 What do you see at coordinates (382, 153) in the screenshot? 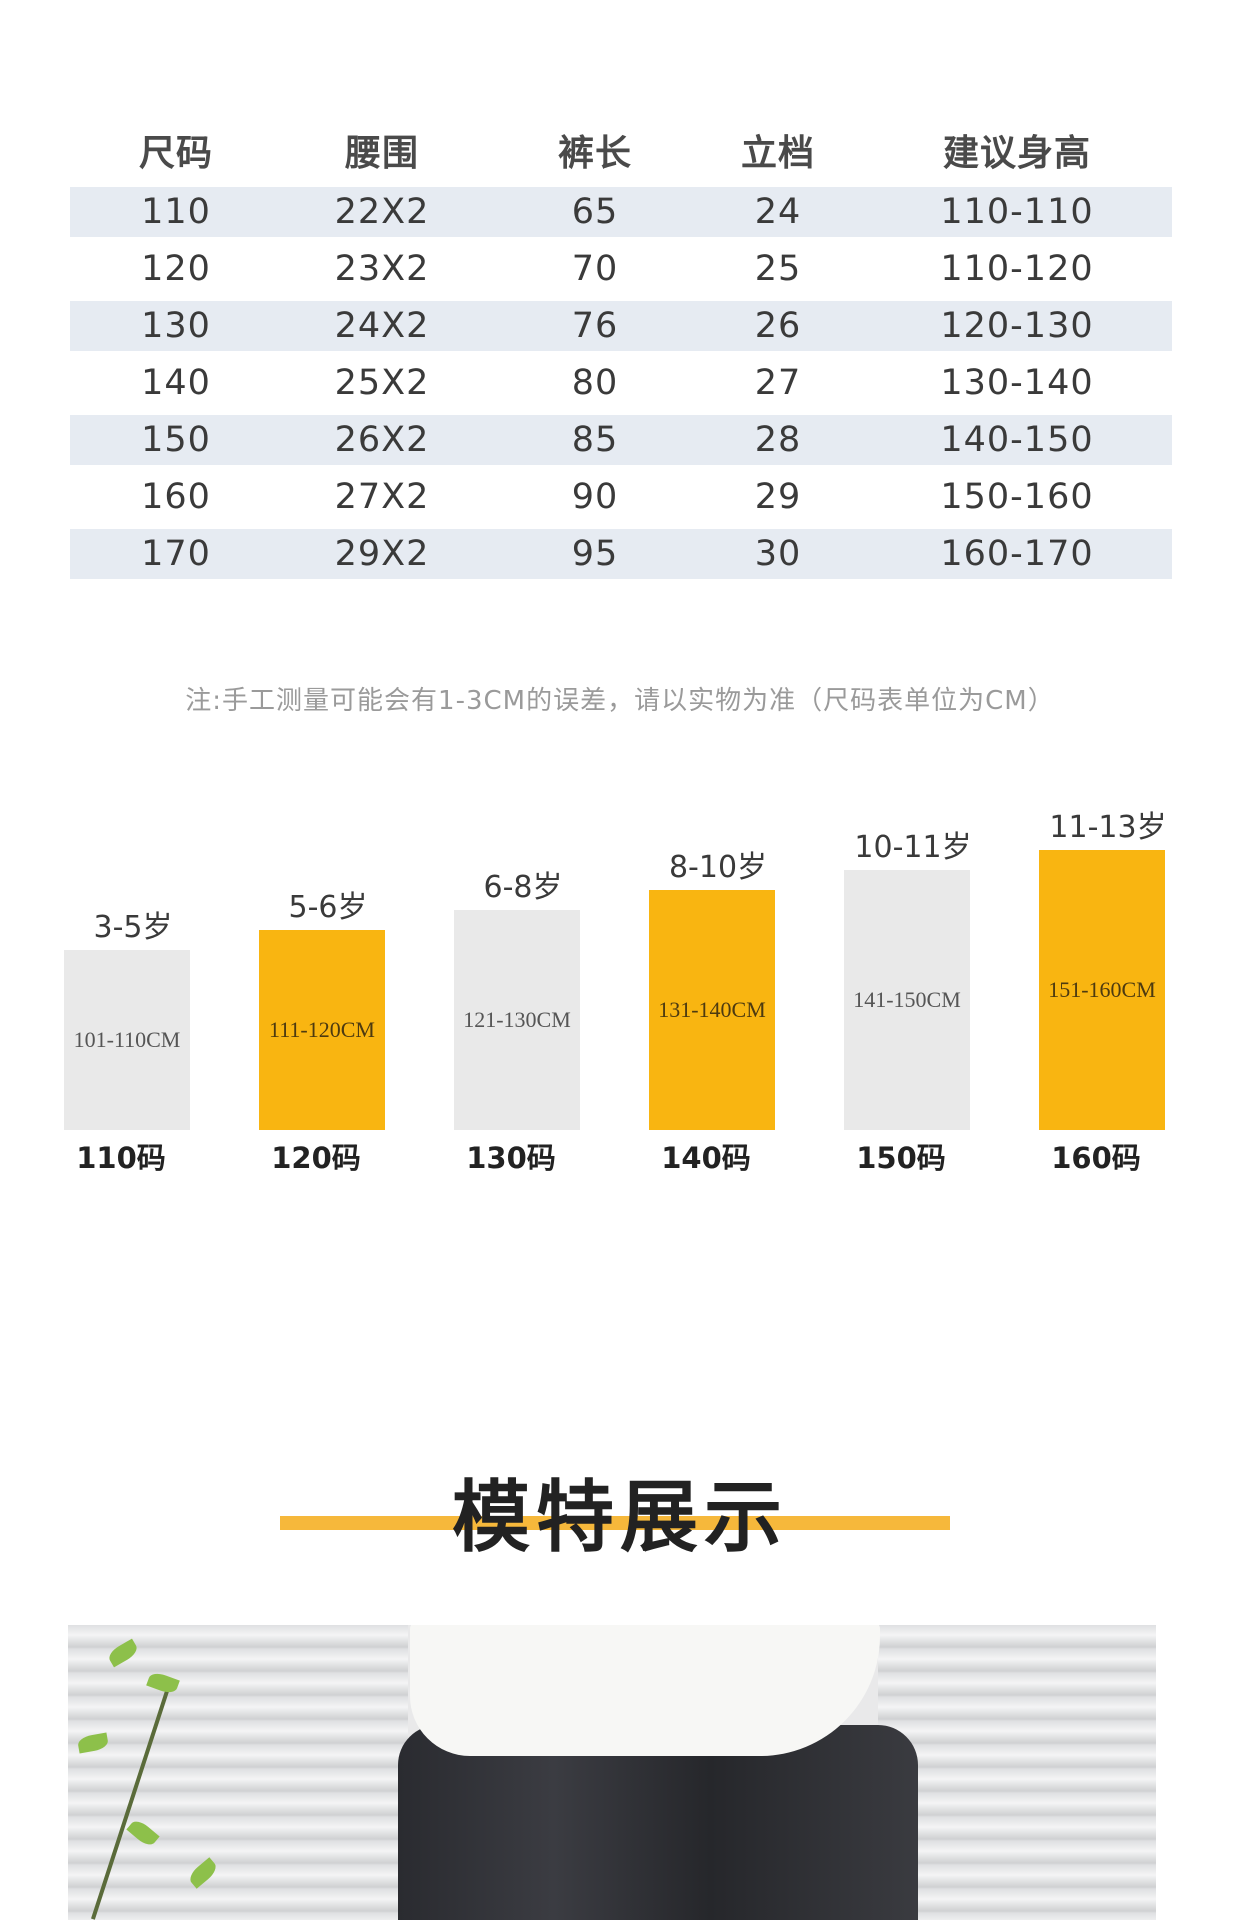
I see `header-waist: 腰围` at bounding box center [382, 153].